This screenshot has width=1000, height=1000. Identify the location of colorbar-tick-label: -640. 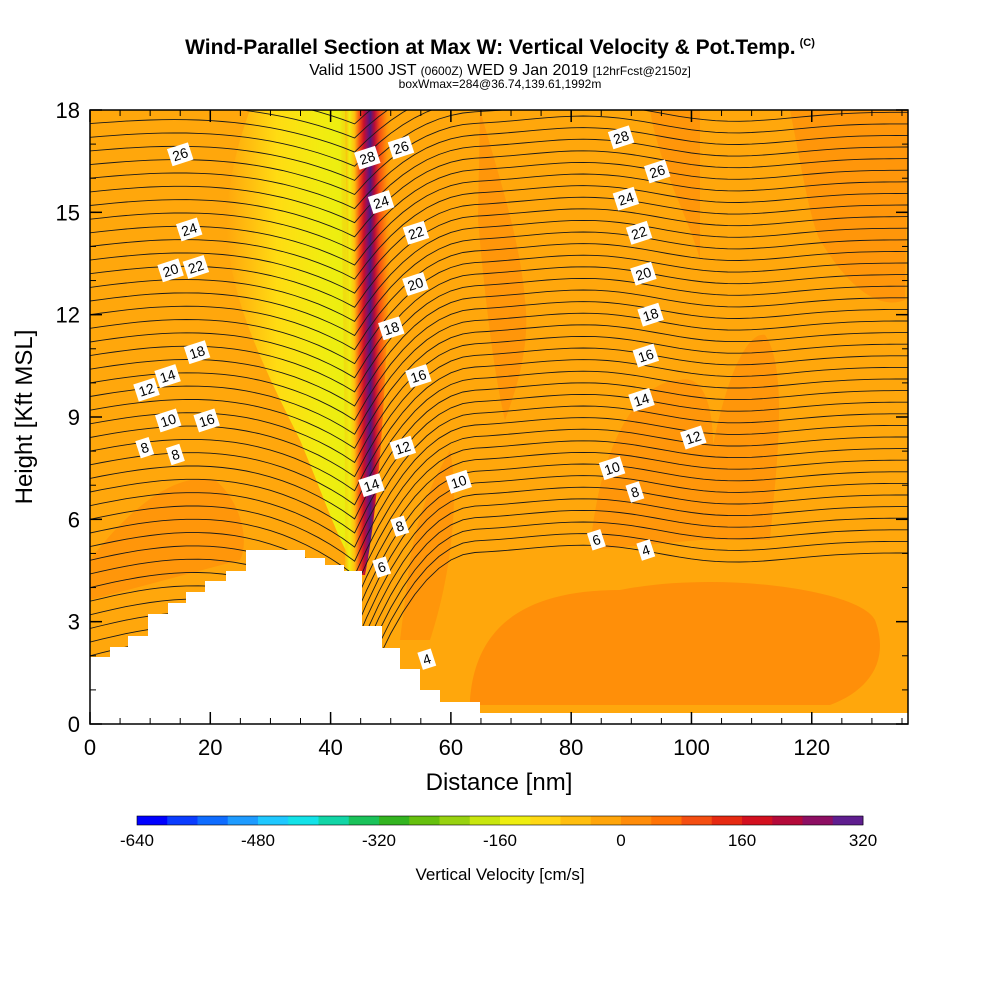
(137, 840).